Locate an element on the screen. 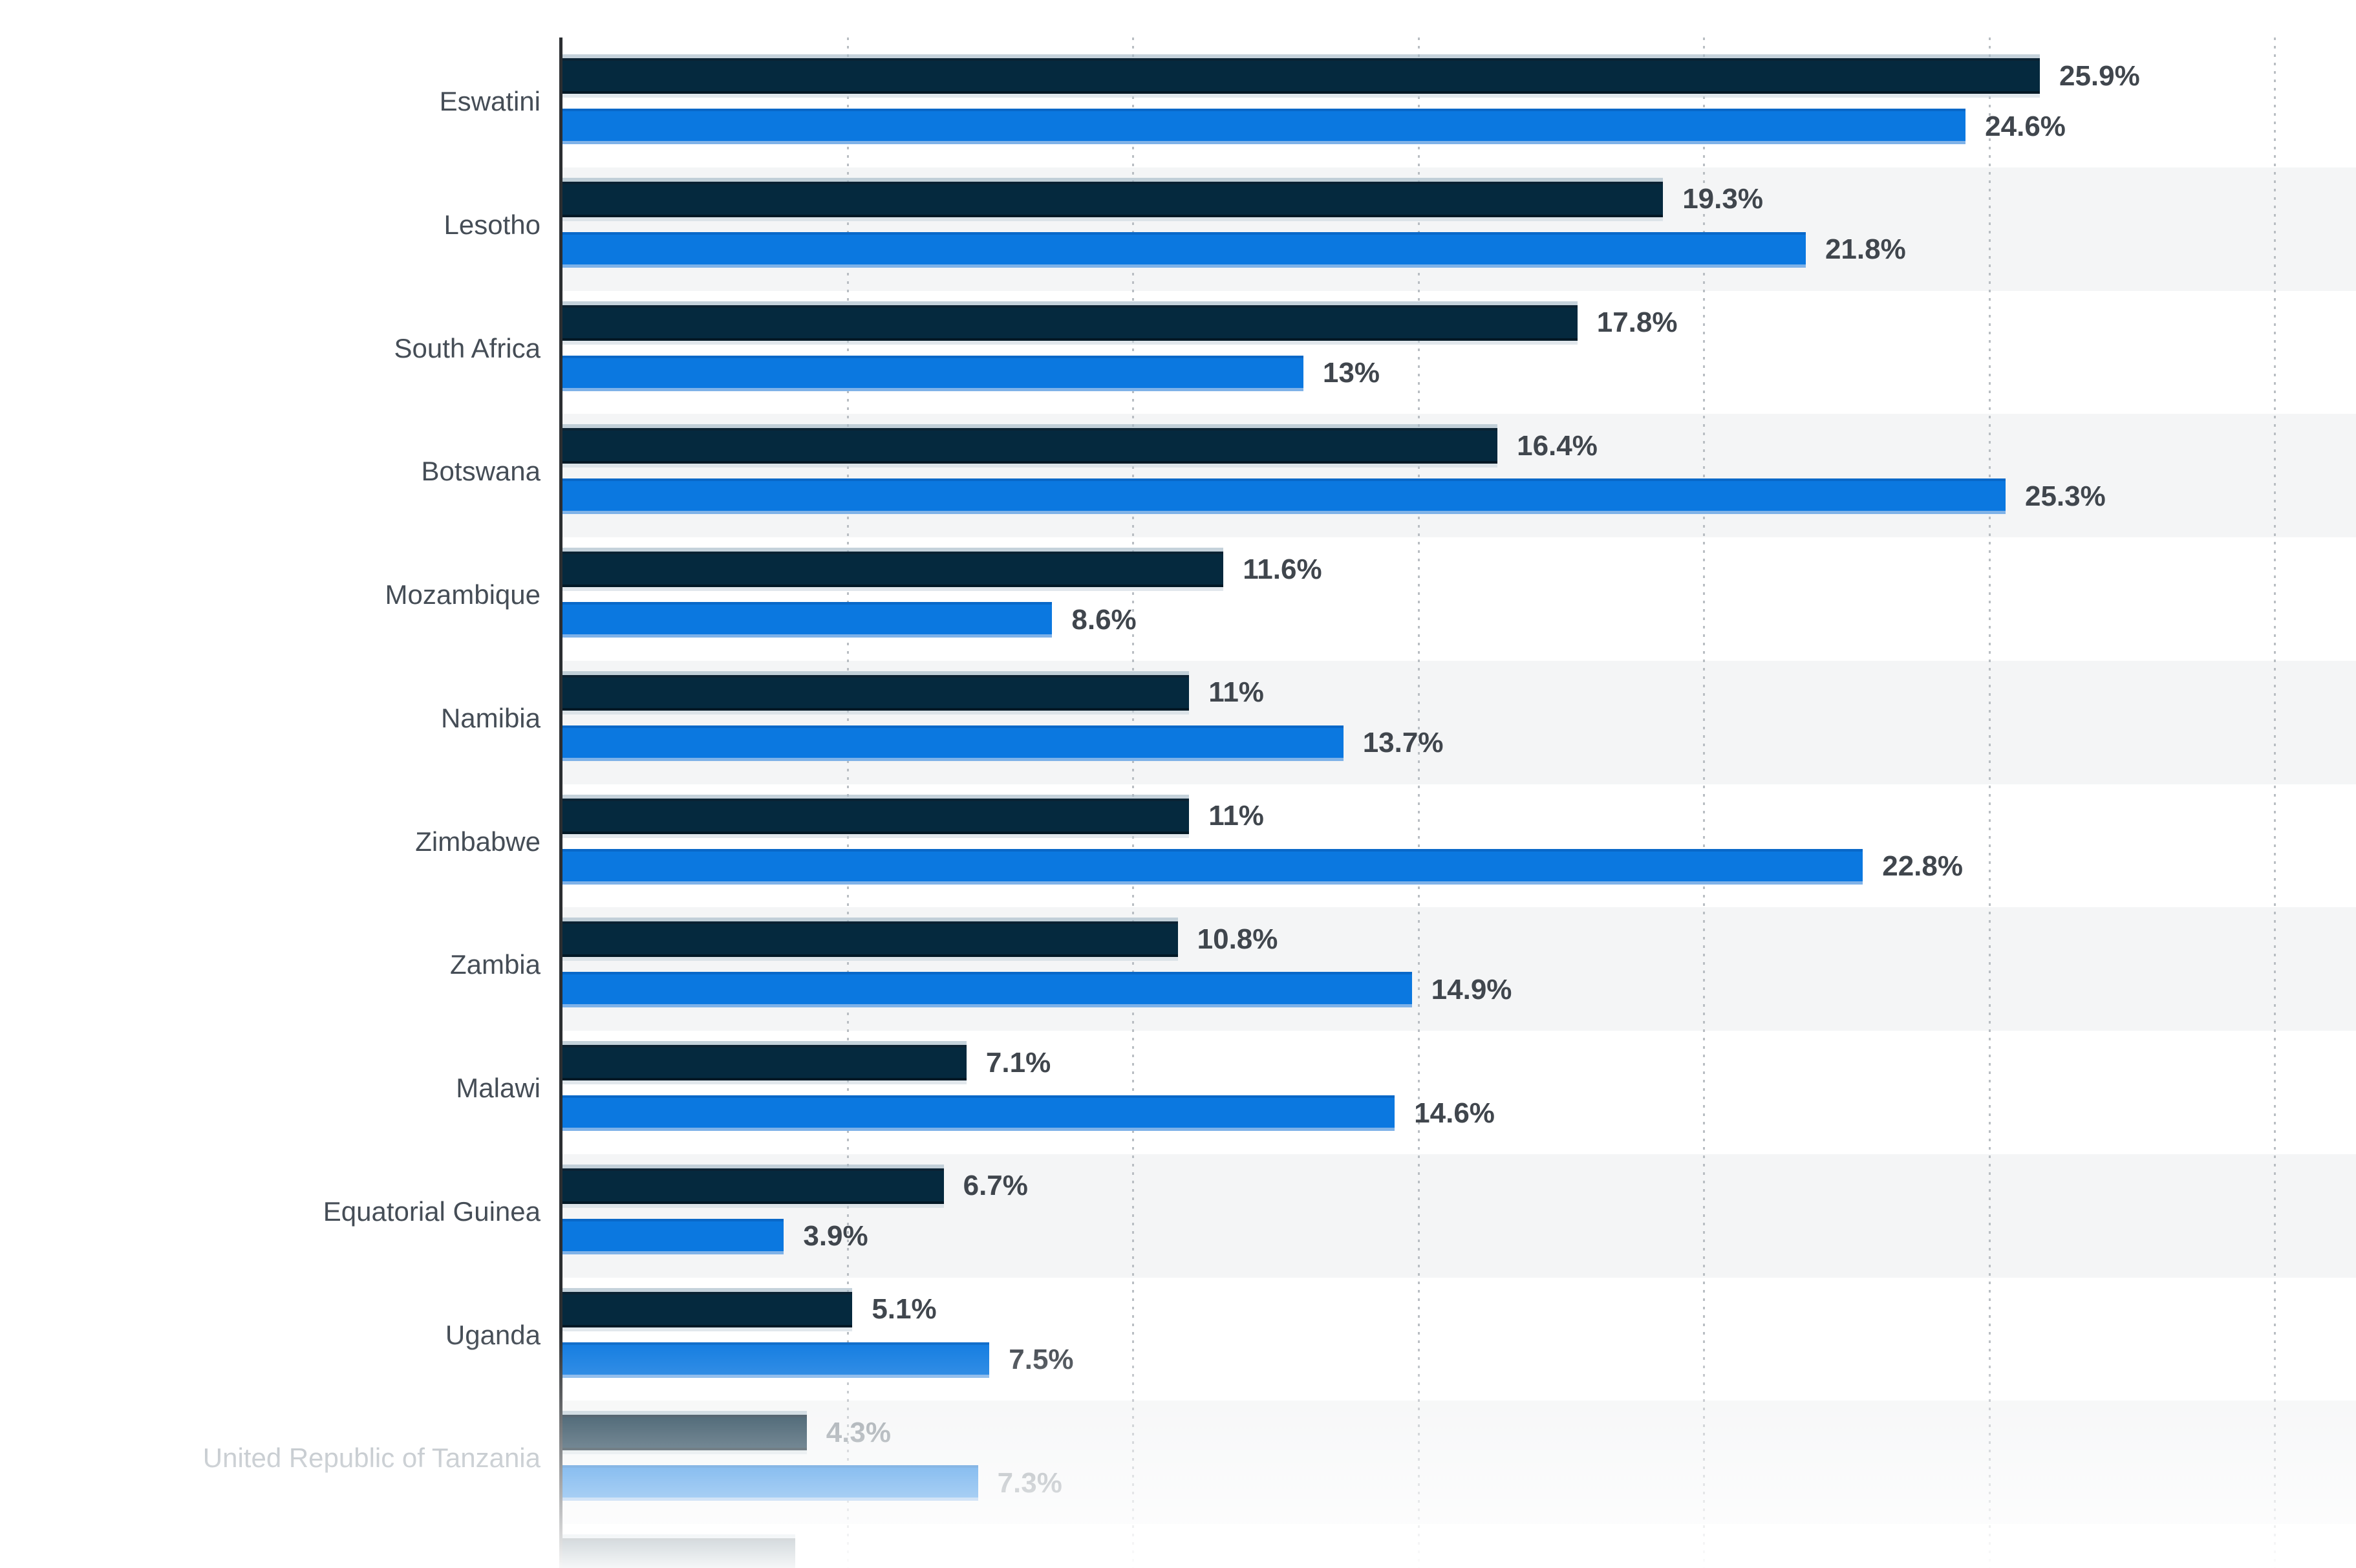  dark-bar-value-zimbabwe: 11% is located at coordinates (1236, 816).